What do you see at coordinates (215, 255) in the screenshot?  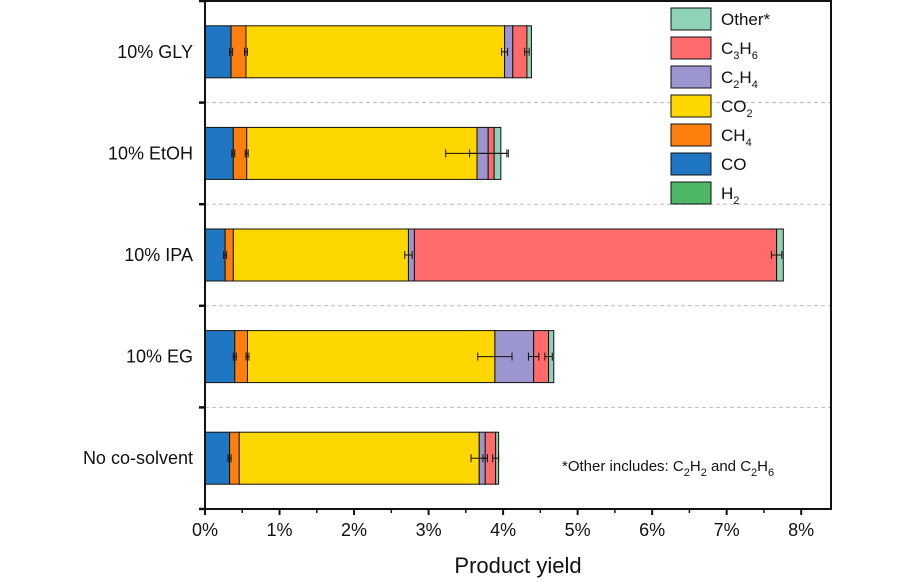 I see `bar-10-ipa-co` at bounding box center [215, 255].